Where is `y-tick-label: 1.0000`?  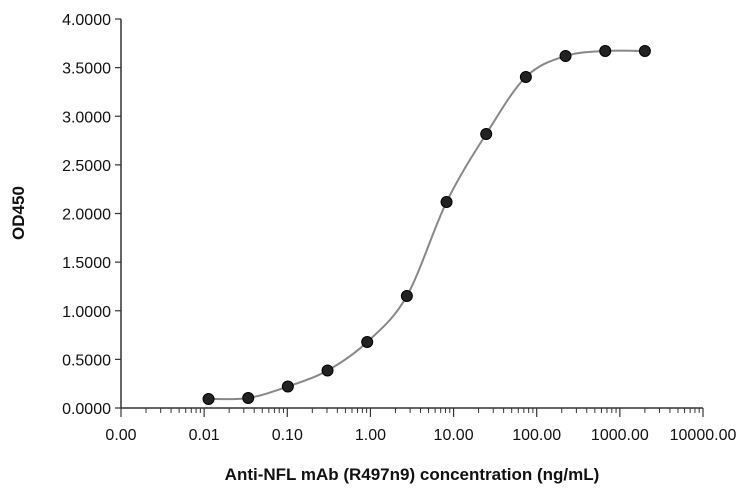
y-tick-label: 1.0000 is located at coordinates (86, 312).